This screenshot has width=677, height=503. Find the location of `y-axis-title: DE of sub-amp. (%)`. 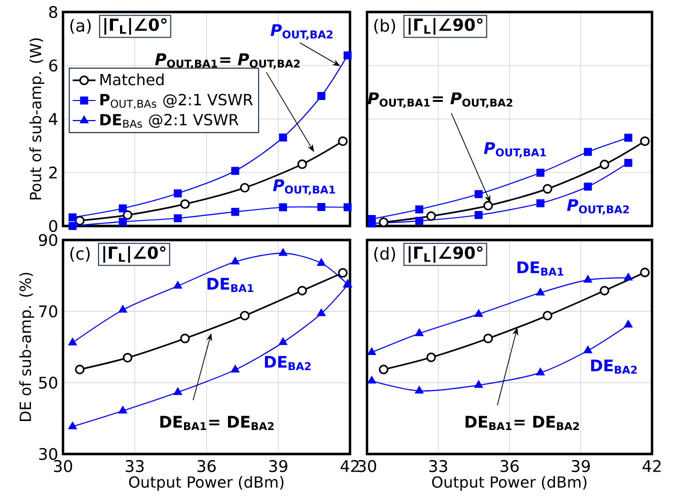

y-axis-title: DE of sub-amp. (%) is located at coordinates (26, 346).